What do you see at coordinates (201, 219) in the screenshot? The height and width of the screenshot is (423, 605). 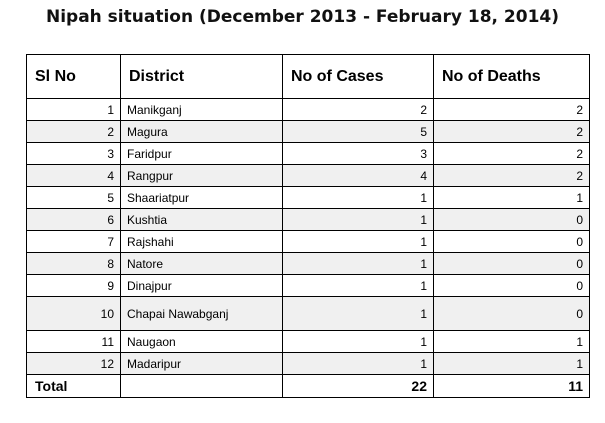 I see `cell-district: Kushtia` at bounding box center [201, 219].